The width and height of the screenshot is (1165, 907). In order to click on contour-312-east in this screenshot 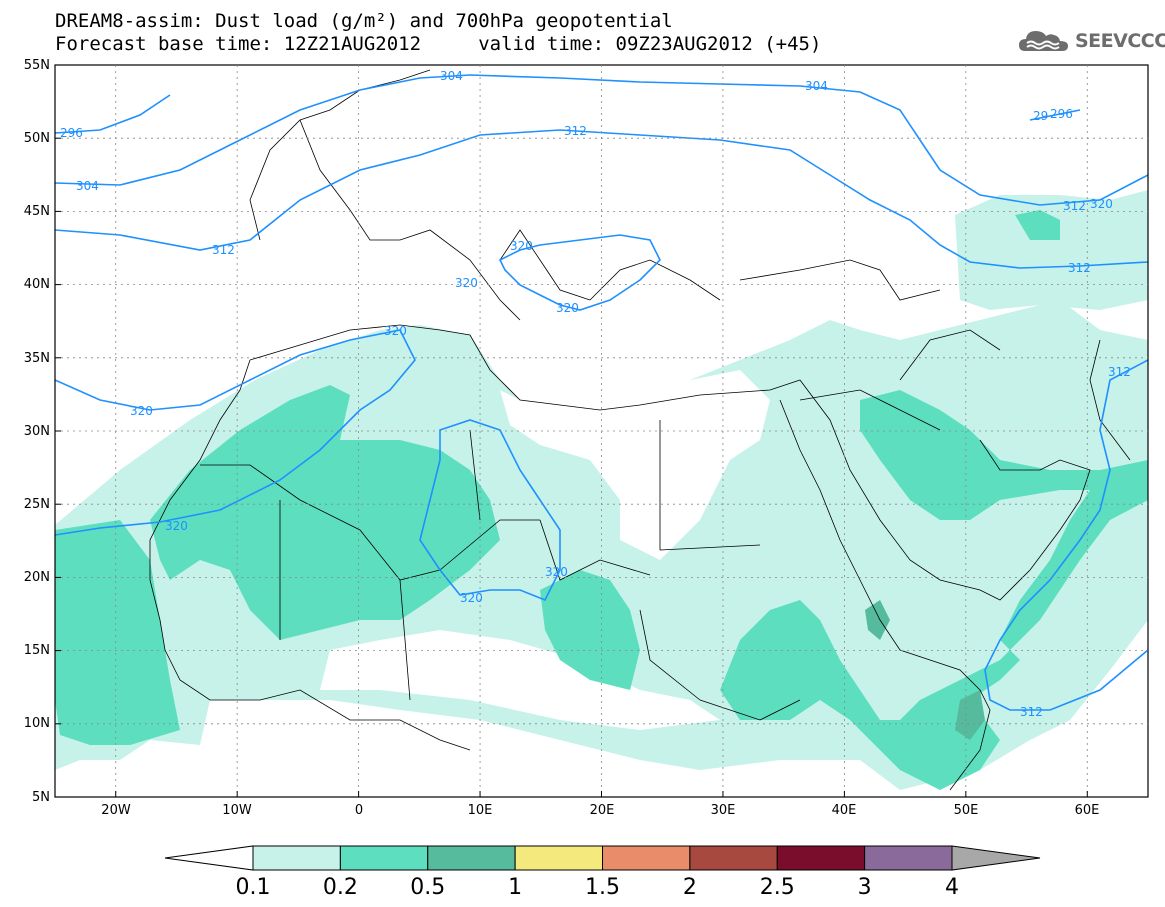, I will do `click(1066, 535)`.